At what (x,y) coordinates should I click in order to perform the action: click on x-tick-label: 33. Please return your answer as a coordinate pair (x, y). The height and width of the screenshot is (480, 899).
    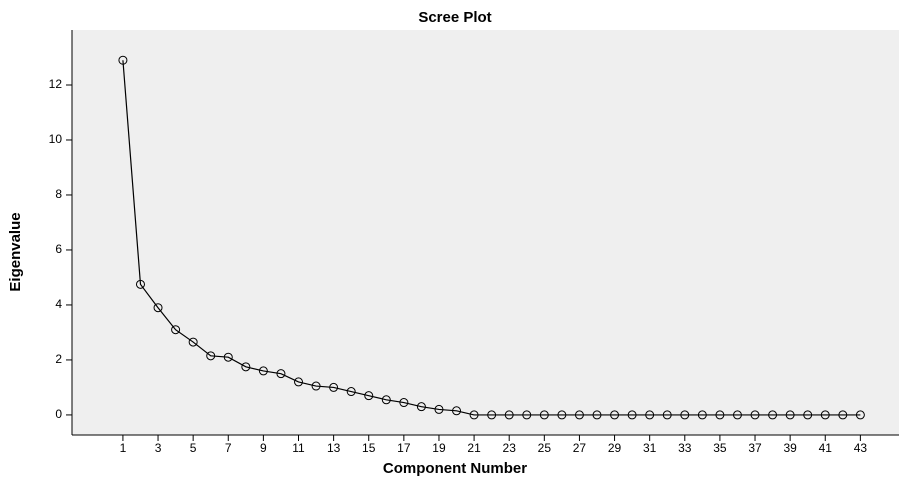
    Looking at the image, I should click on (685, 448).